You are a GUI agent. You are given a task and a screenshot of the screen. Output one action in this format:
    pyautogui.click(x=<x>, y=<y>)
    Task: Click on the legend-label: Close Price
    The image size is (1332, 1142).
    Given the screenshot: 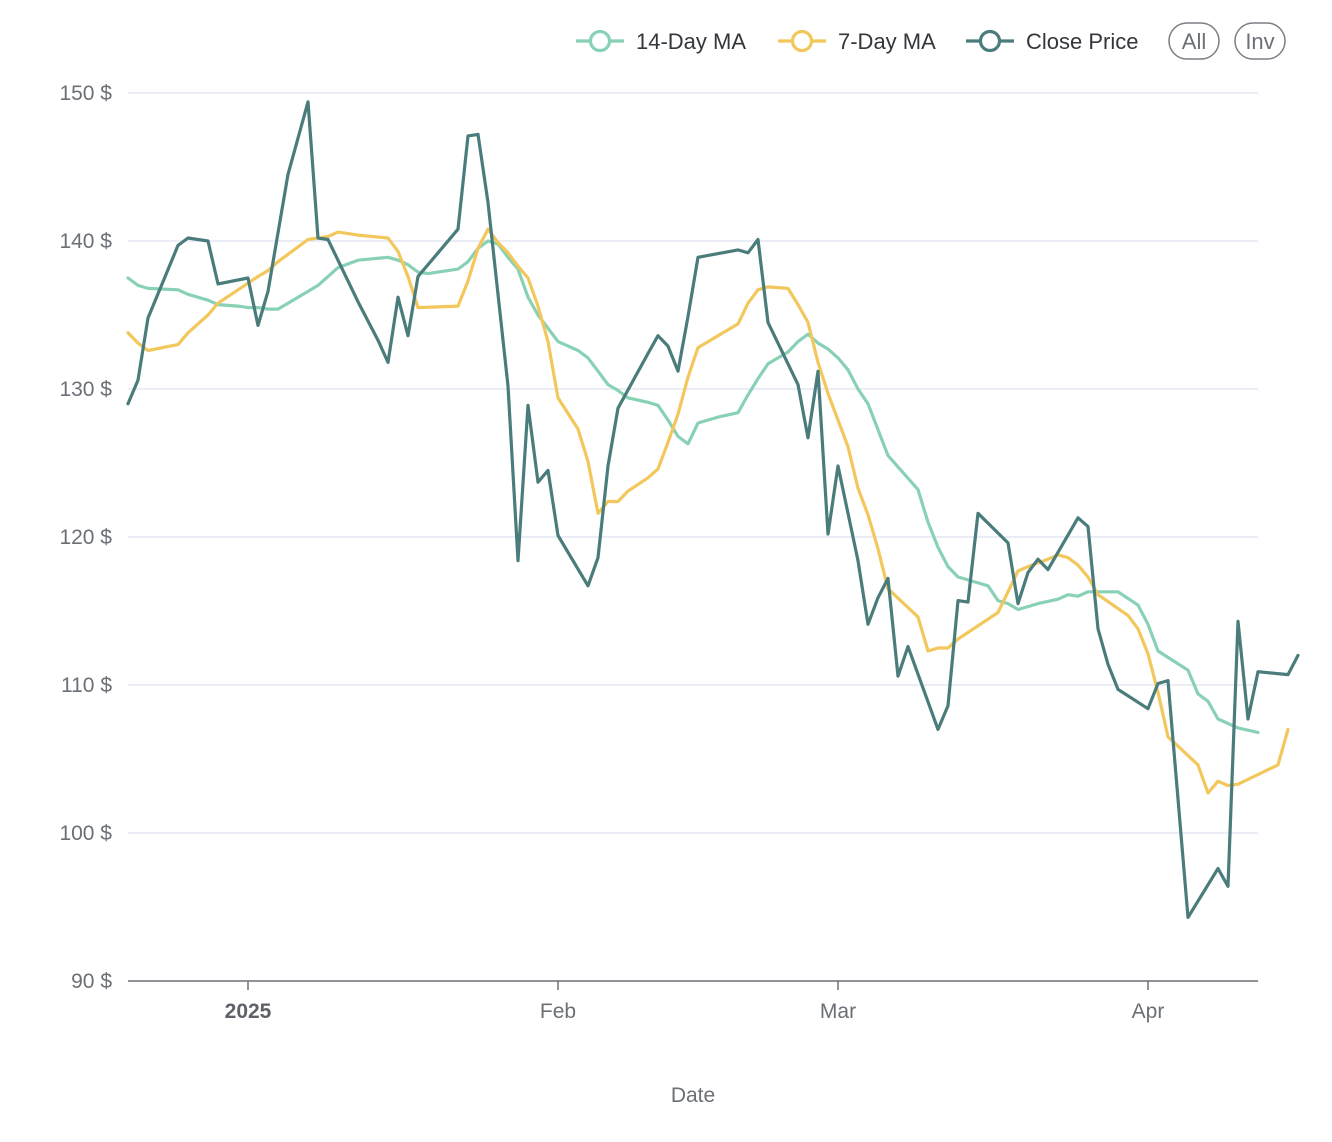 What is the action you would take?
    pyautogui.click(x=1082, y=41)
    